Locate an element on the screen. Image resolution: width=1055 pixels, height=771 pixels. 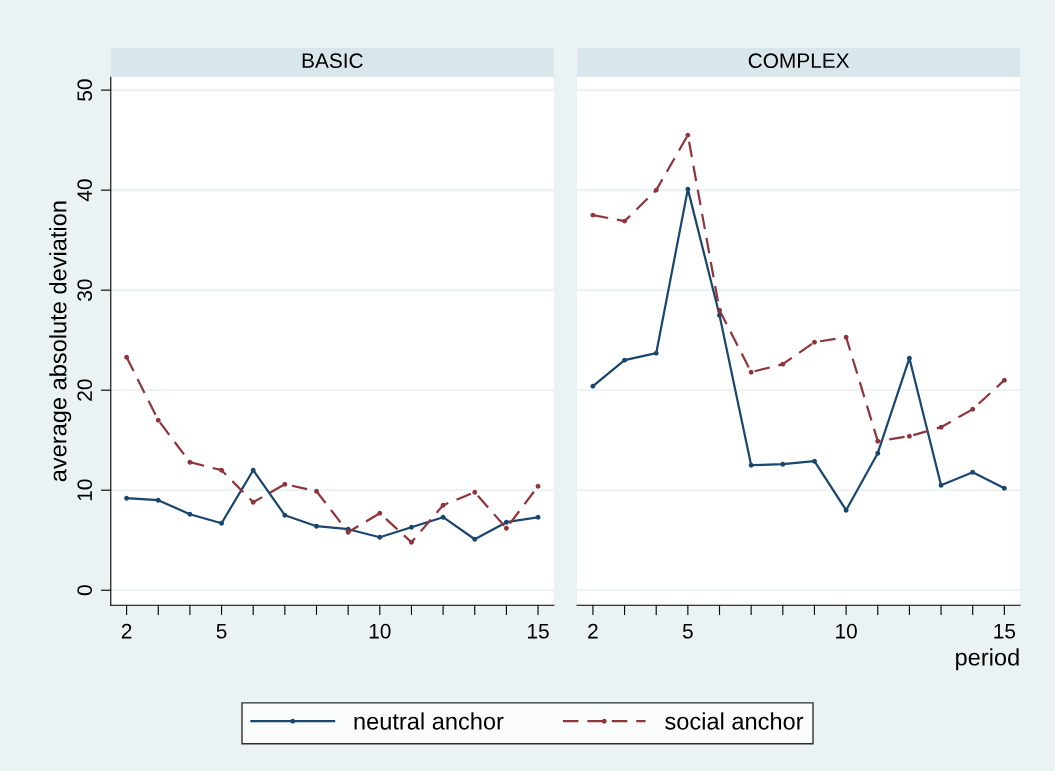
y-axis-title: average absolute deviation is located at coordinates (60, 341).